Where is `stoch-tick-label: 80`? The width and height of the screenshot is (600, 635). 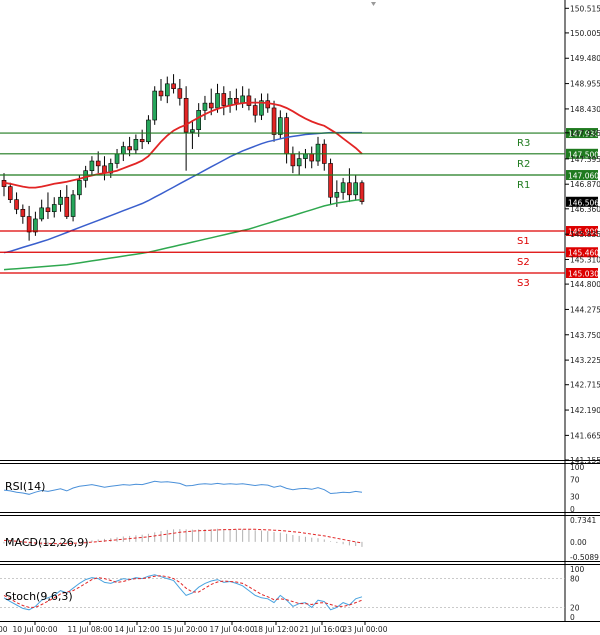 stoch-tick-label: 80 is located at coordinates (575, 579).